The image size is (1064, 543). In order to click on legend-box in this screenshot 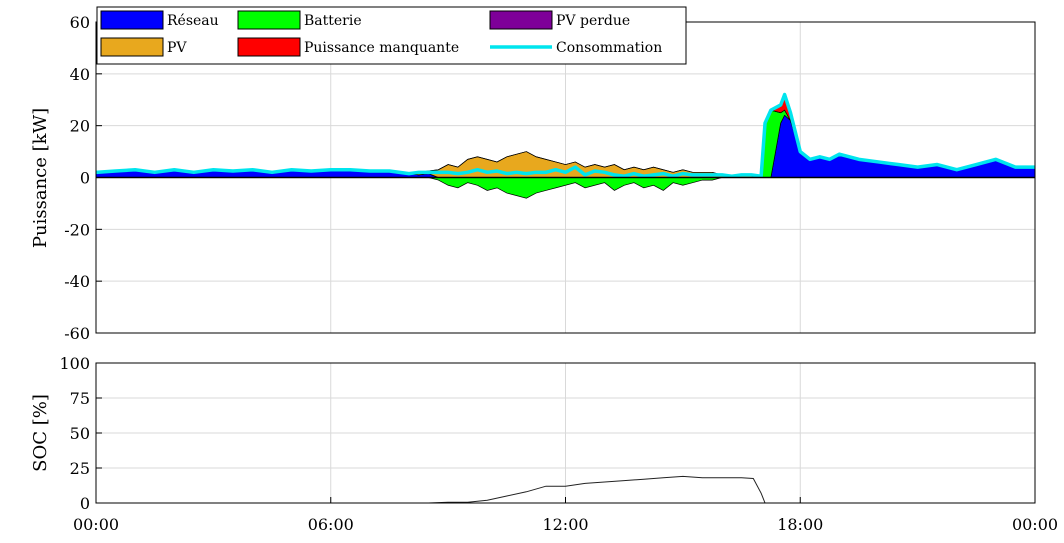, I will do `click(391, 35)`.